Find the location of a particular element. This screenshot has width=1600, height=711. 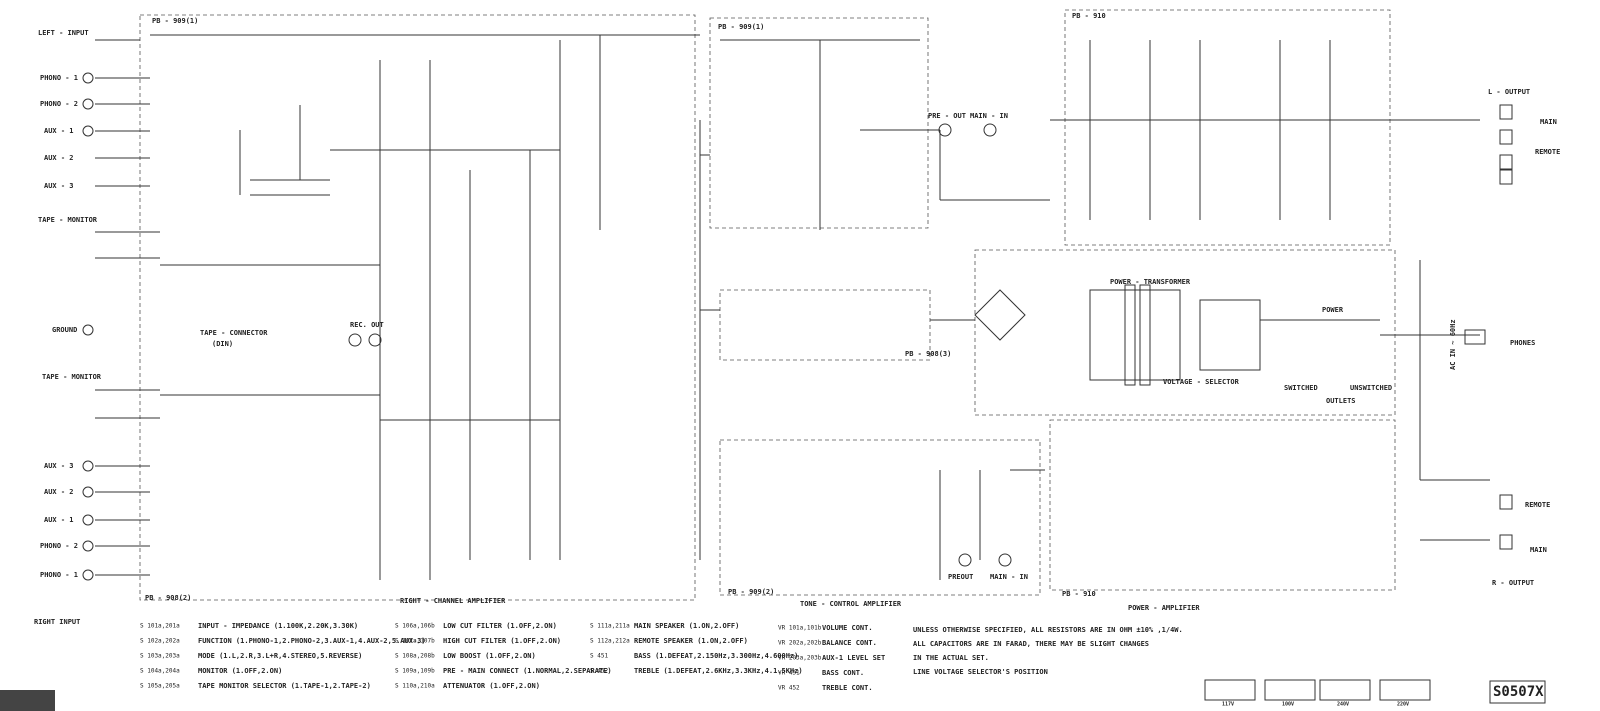

power-label: POWER - TRANSFORMER is located at coordinates (1150, 282).